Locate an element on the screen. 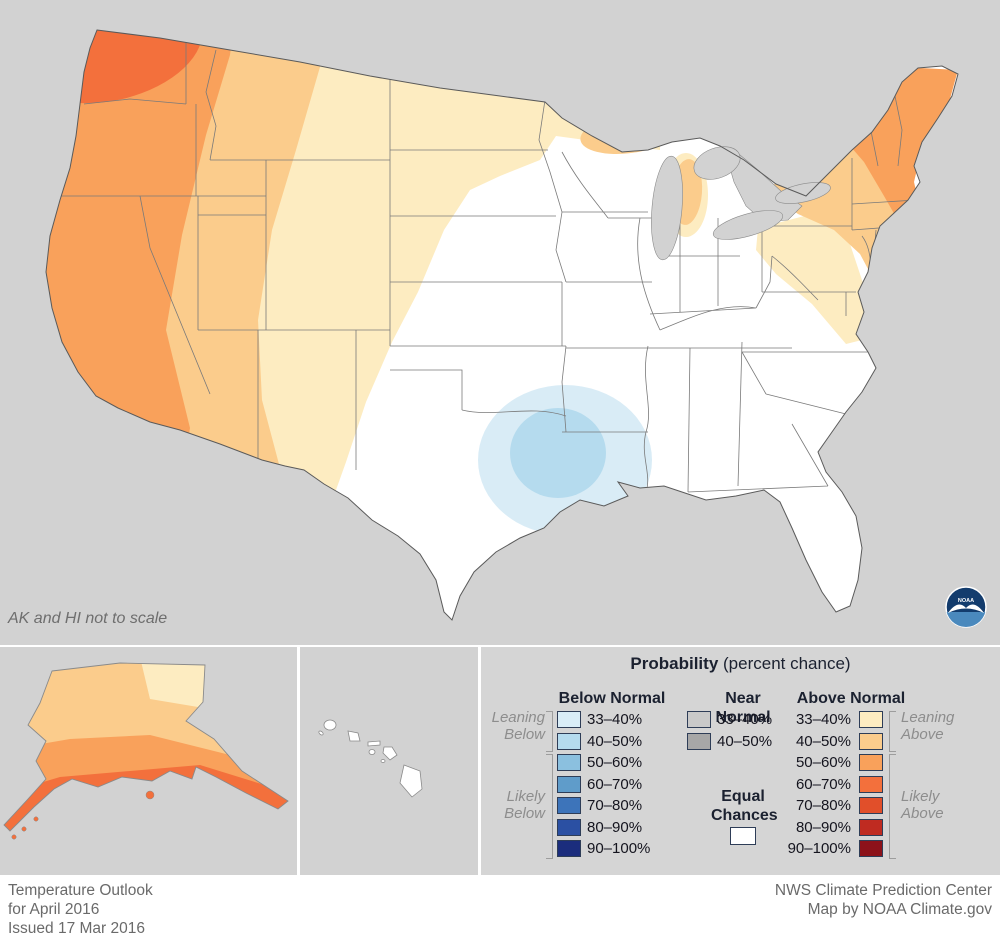 This screenshot has width=1000, height=938. above-range-label: 90–100% is located at coordinates (819, 848).